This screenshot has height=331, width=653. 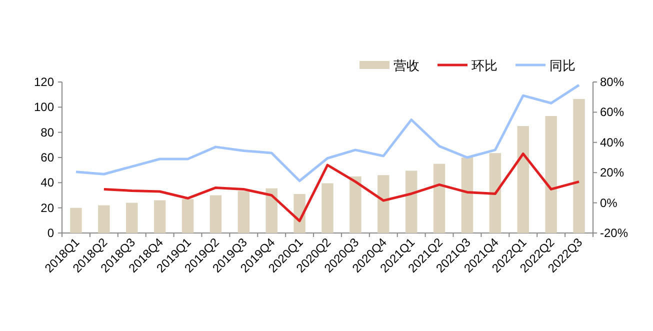 What do you see at coordinates (47, 157) in the screenshot?
I see `y-tick-label: 60` at bounding box center [47, 157].